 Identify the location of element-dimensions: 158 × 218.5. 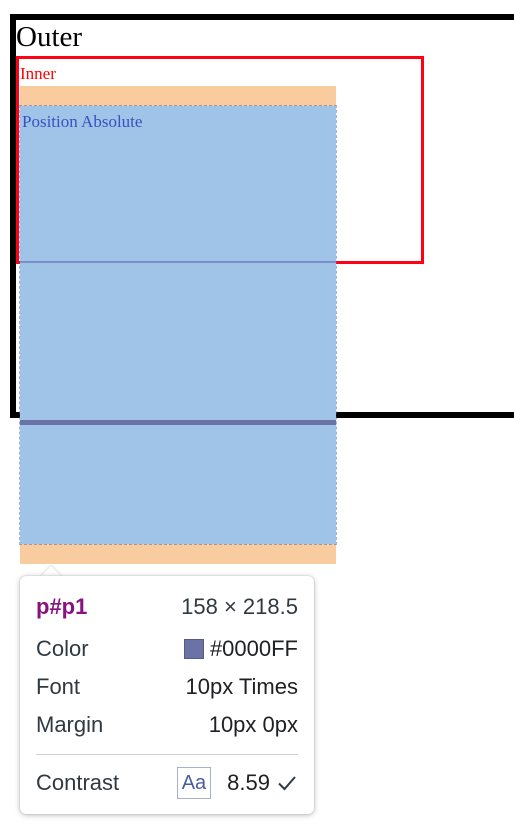
(239, 606).